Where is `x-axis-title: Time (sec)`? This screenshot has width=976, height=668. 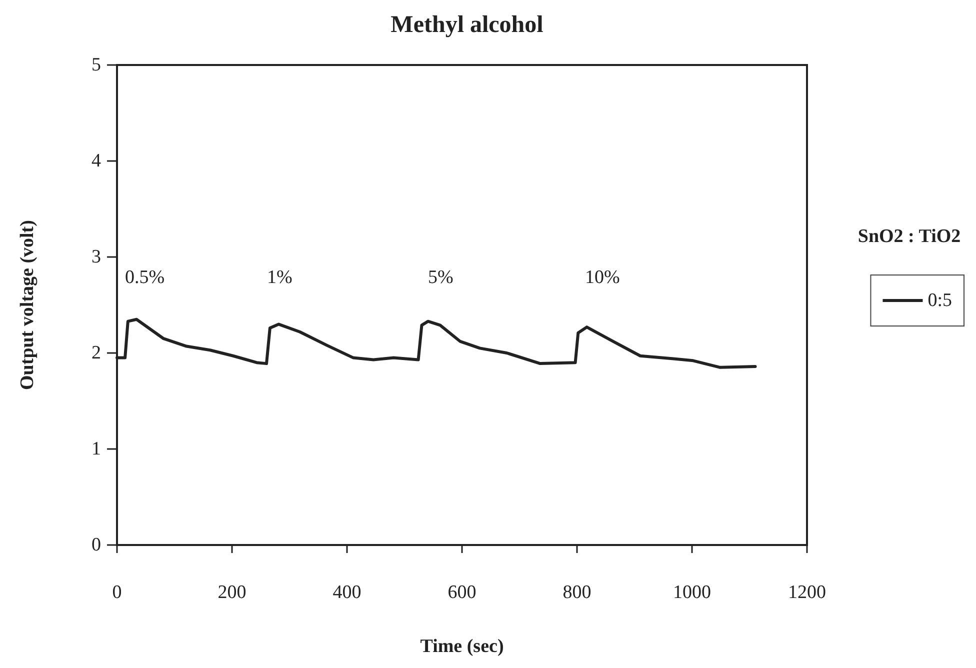
x-axis-title: Time (sec) is located at coordinates (462, 646).